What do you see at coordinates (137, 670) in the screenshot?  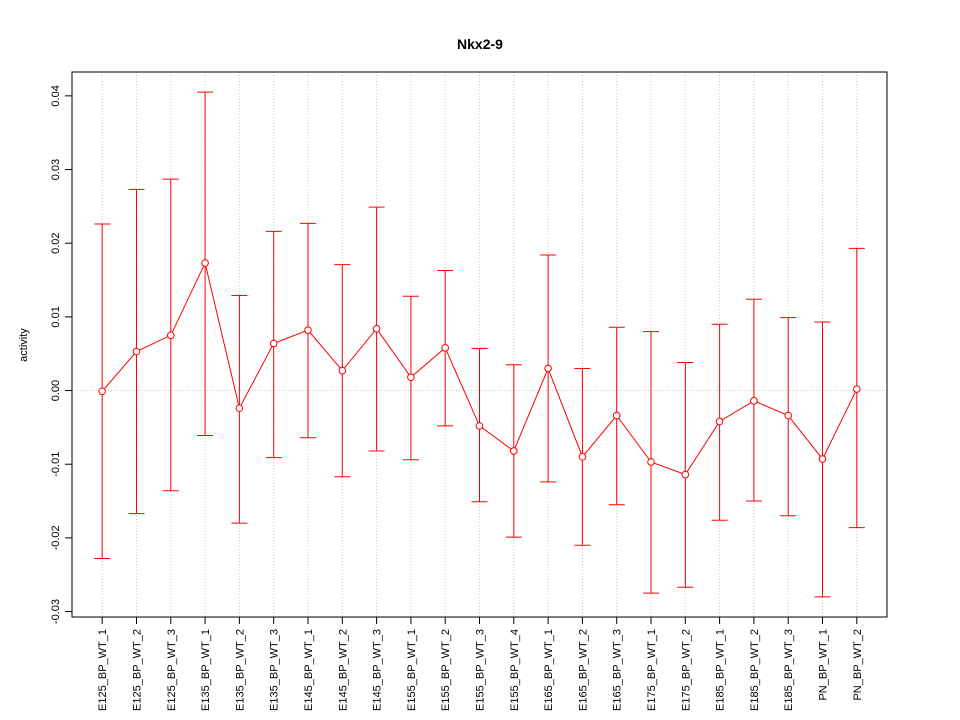 I see `x-tick-label: E125_BP_WT_2` at bounding box center [137, 670].